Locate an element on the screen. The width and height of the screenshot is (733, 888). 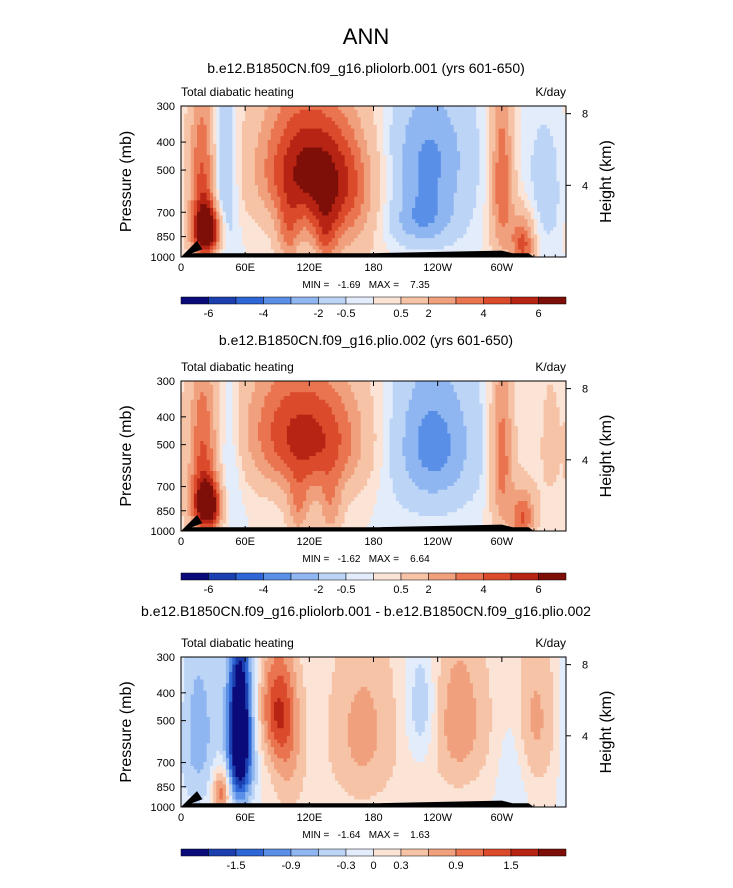
colorbar-label: -2 is located at coordinates (319, 314).